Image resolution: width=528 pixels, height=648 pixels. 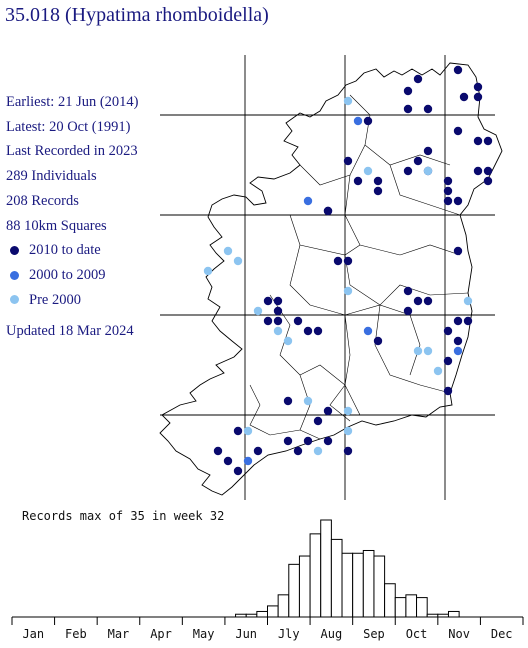 What do you see at coordinates (161, 634) in the screenshot?
I see `month-label: Apr` at bounding box center [161, 634].